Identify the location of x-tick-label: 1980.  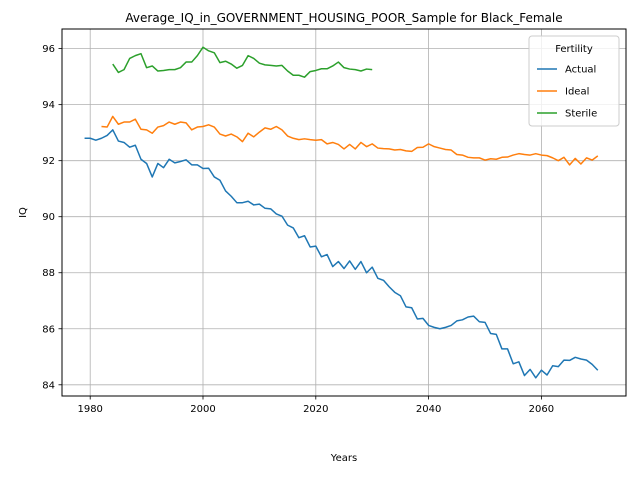
(89, 409).